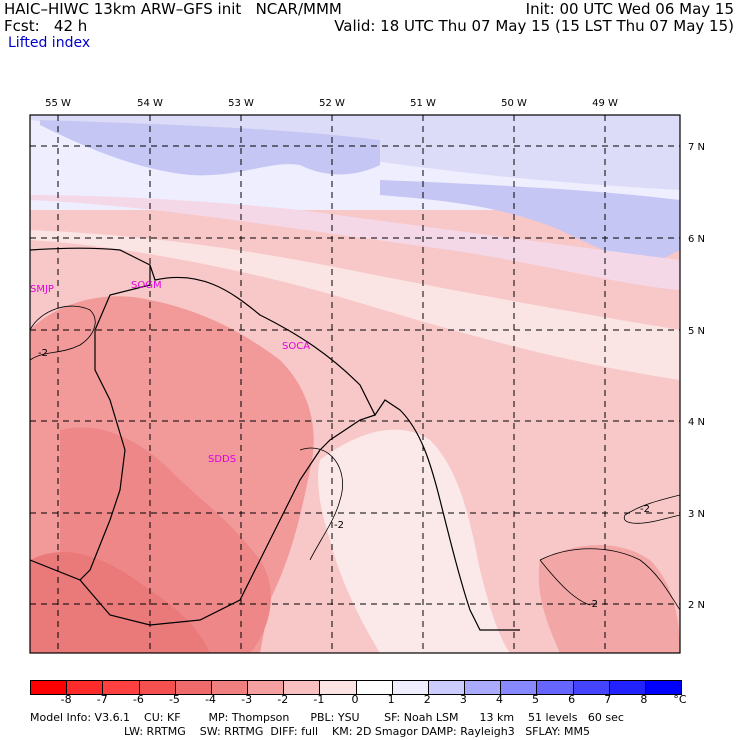  Describe the element at coordinates (150, 103) in the screenshot. I see `lon-label: 54 W` at that location.